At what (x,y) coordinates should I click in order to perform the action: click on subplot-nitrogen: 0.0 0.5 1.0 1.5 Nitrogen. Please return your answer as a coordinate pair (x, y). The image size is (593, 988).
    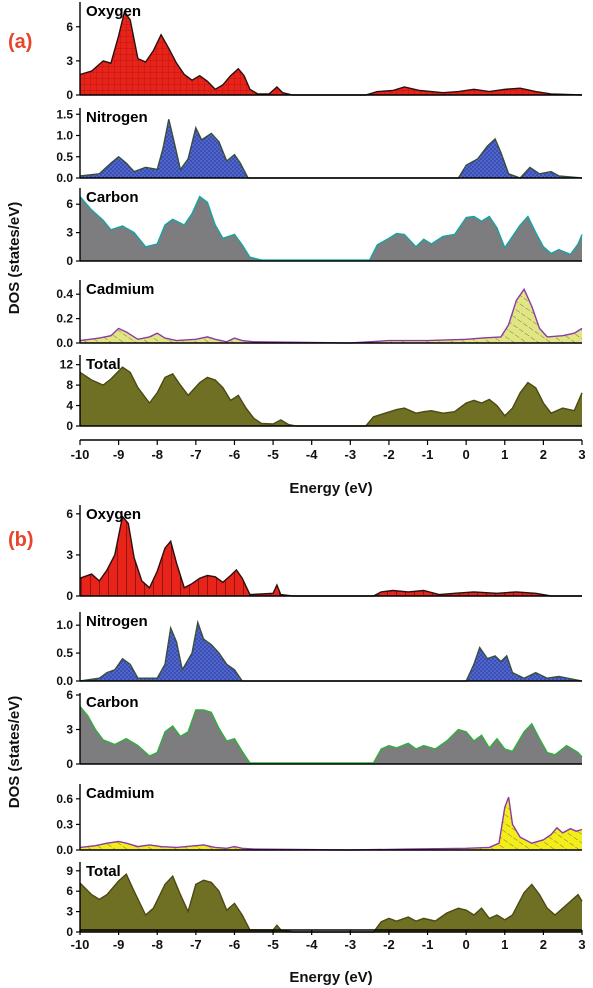
    Looking at the image, I should click on (319, 146).